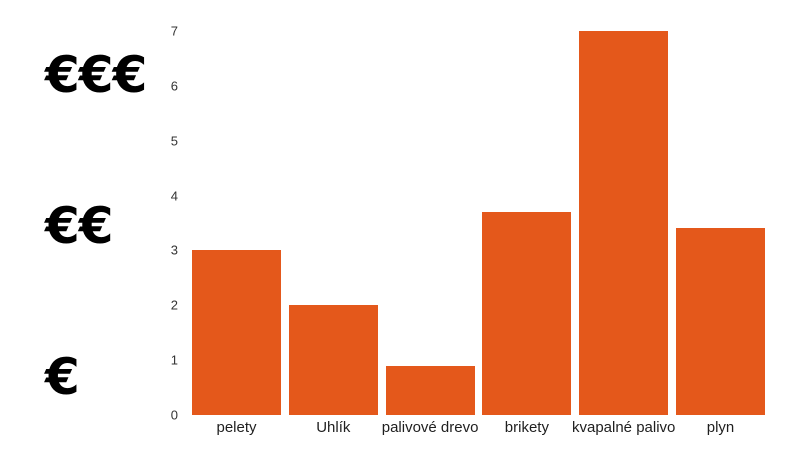  Describe the element at coordinates (236, 427) in the screenshot. I see `x-tick-label-pelety: pelety` at that location.